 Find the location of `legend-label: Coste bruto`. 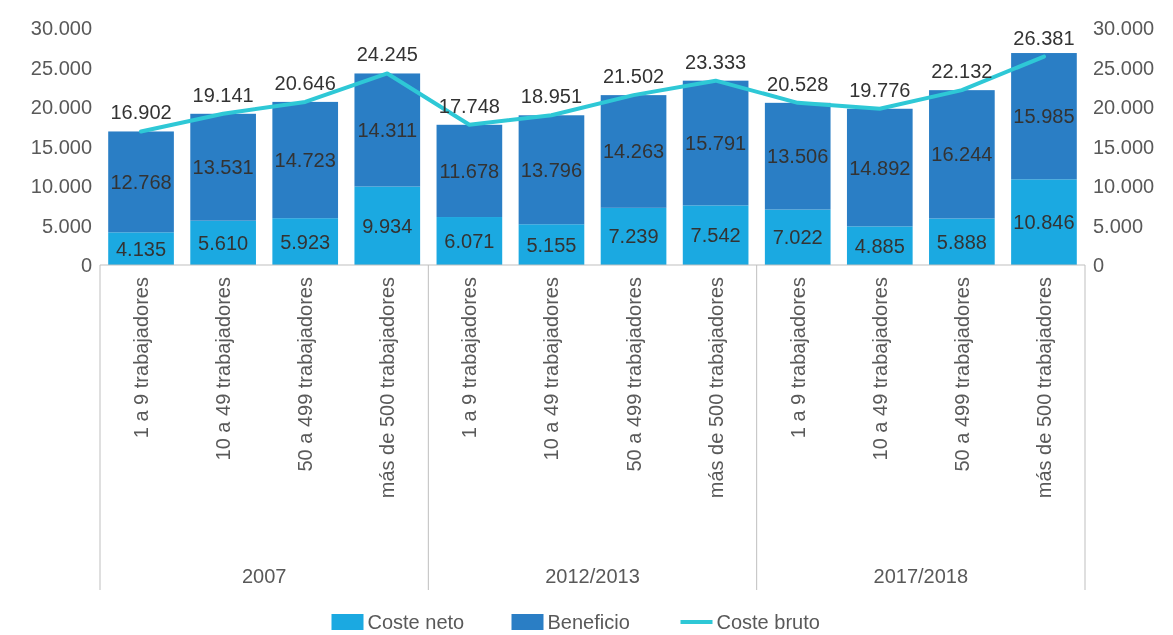

legend-label: Coste bruto is located at coordinates (768, 622).